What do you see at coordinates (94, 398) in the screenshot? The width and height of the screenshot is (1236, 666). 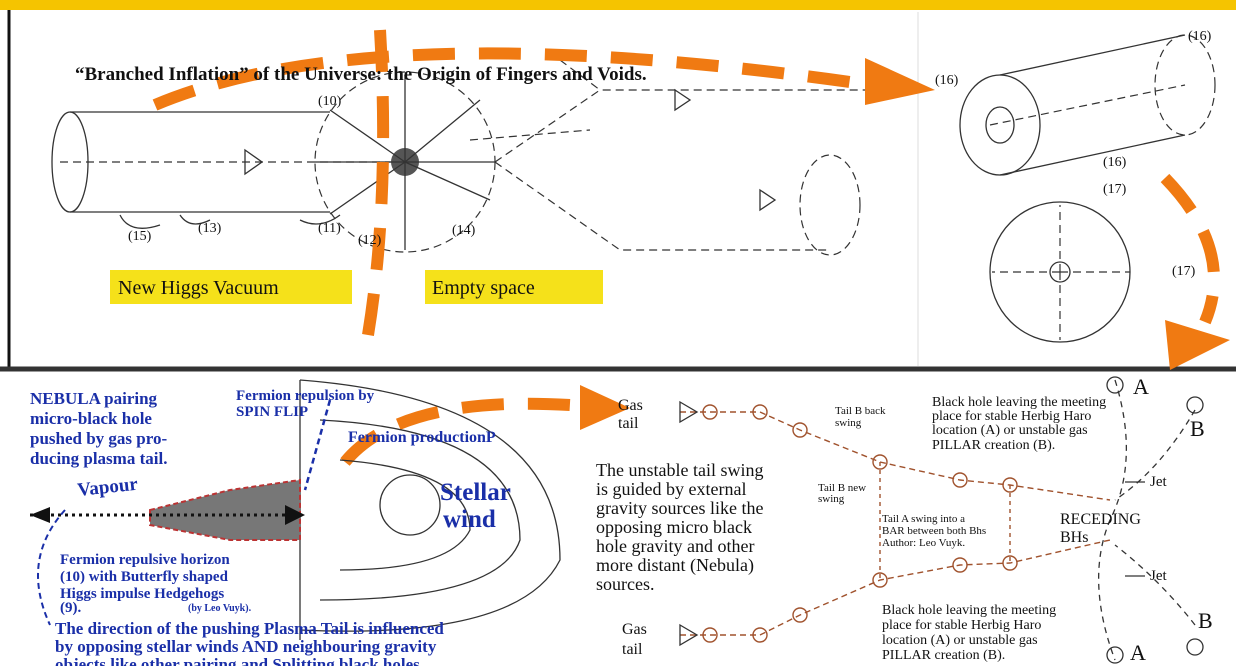 I see `note-line: NEBULA pairing` at bounding box center [94, 398].